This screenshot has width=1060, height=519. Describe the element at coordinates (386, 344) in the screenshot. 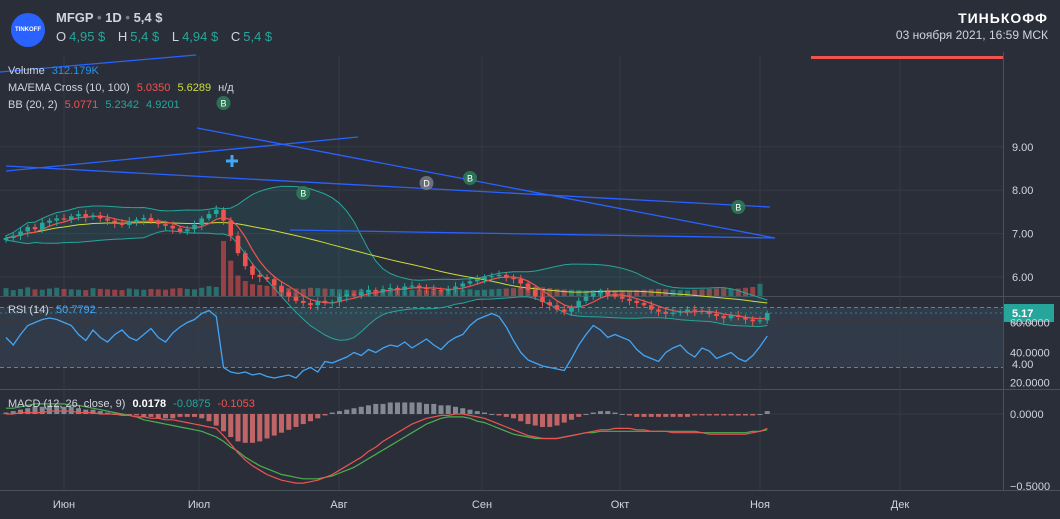

I see `rsi-line` at that location.